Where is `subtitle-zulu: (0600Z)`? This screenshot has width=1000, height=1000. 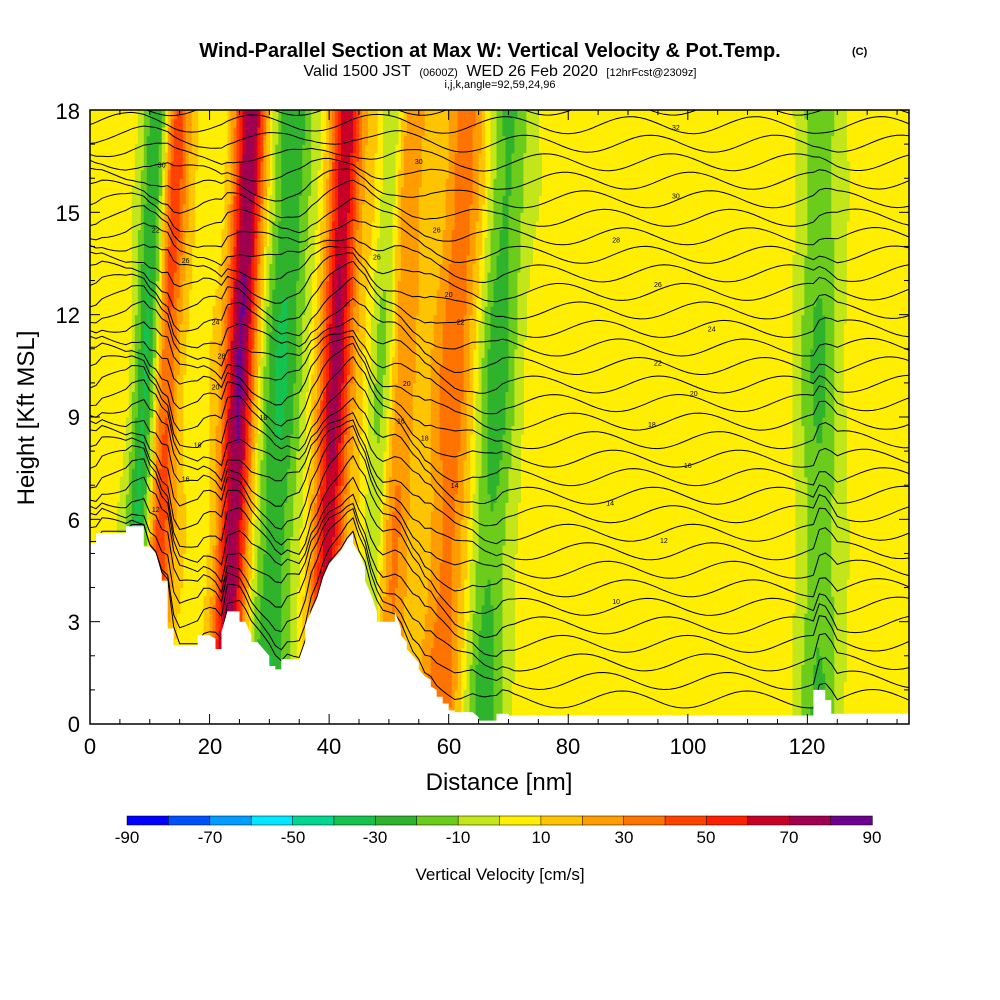
subtitle-zulu: (0600Z) is located at coordinates (438, 73).